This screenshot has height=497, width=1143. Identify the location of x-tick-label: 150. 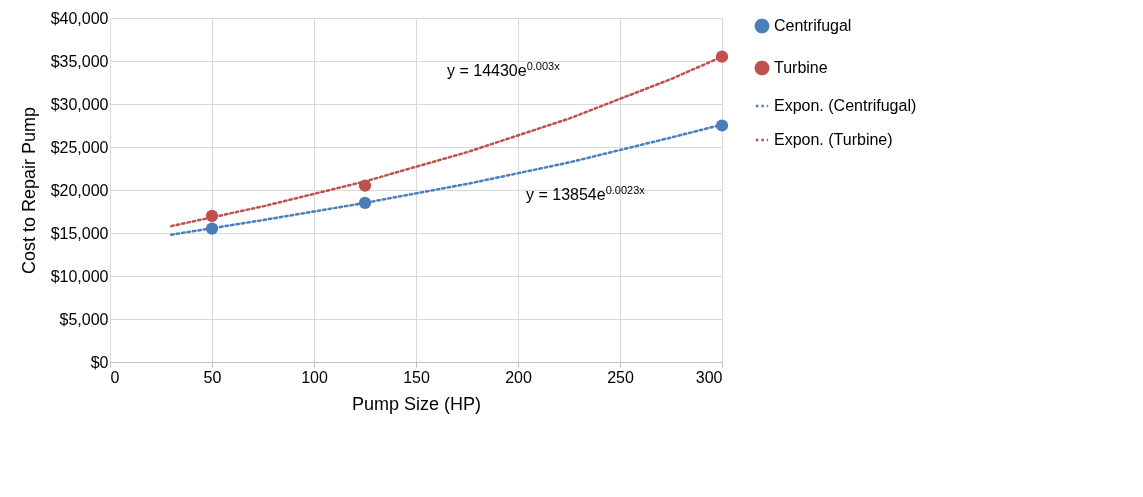
(416, 377).